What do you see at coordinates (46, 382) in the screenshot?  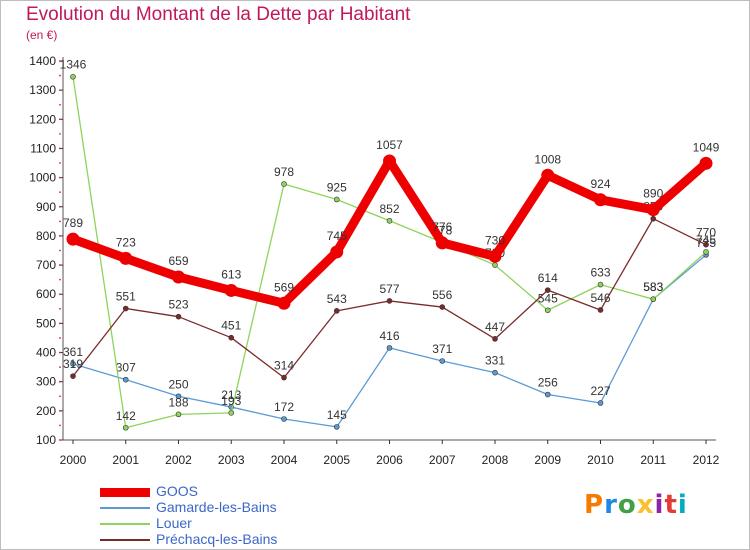 I see `y-tick-label: 300` at bounding box center [46, 382].